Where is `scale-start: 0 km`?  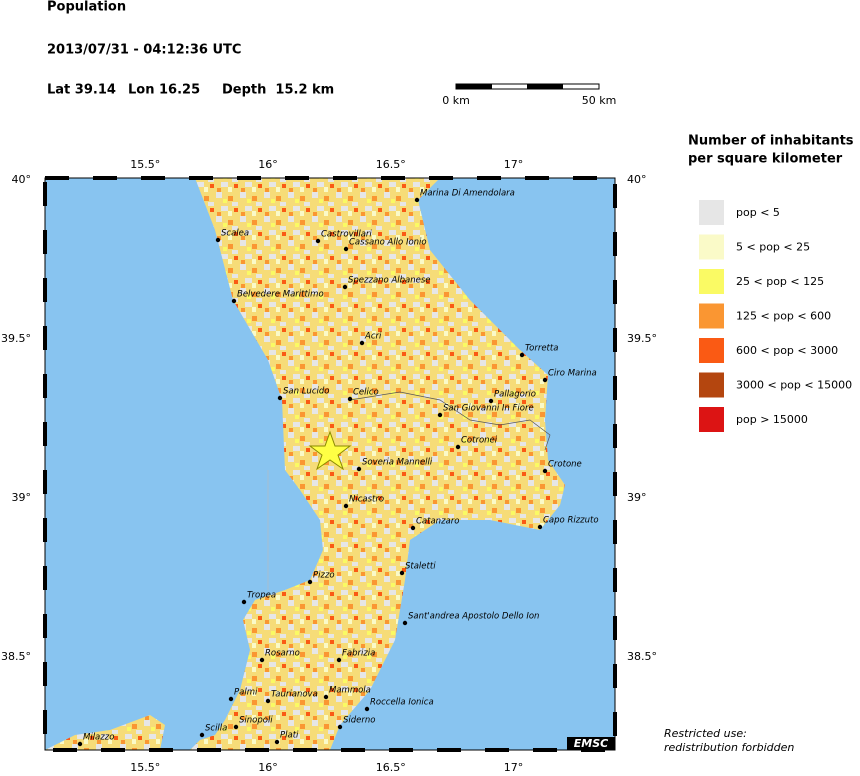 scale-start: 0 km is located at coordinates (456, 100).